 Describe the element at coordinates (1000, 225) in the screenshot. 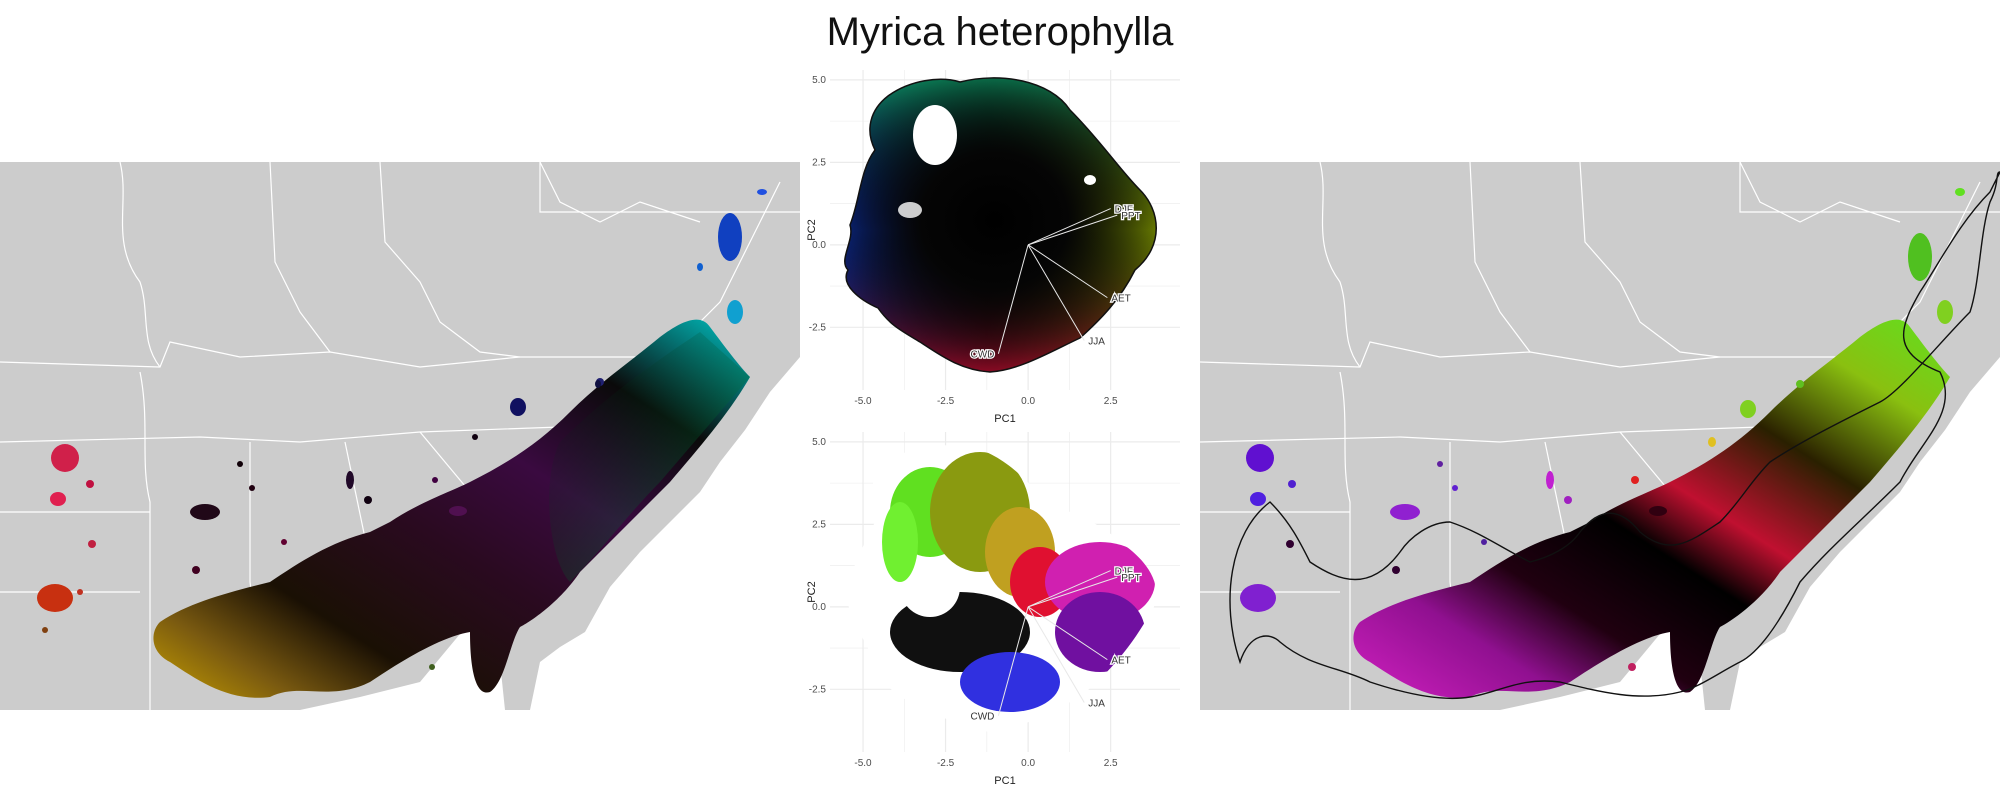

I see `pca-top-color-field` at that location.